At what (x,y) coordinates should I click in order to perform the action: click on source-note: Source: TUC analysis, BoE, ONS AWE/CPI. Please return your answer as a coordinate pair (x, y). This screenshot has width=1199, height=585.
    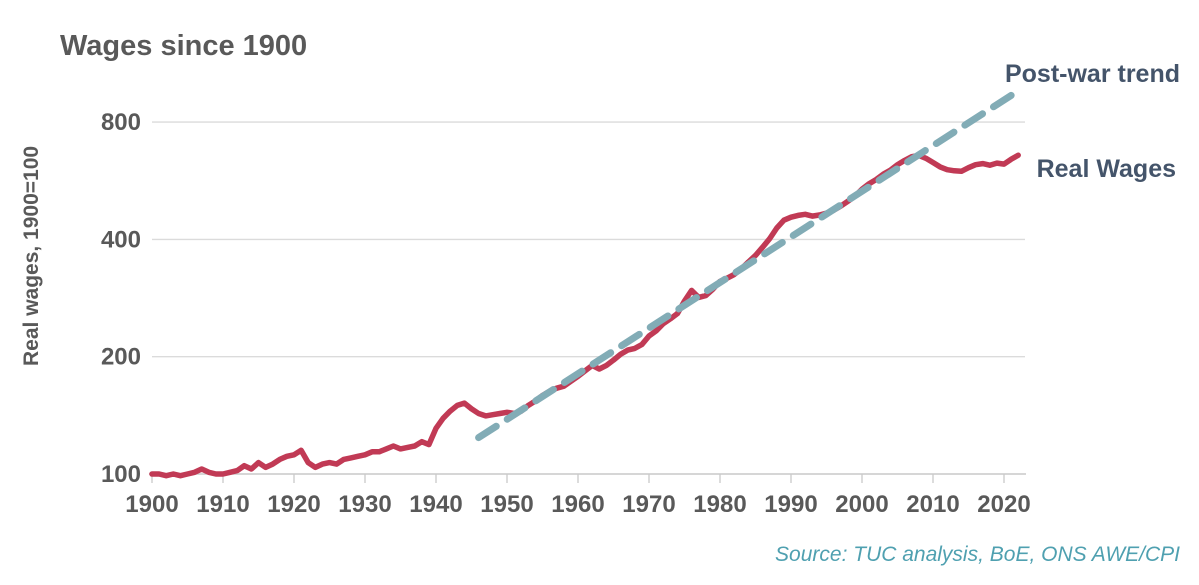
    Looking at the image, I should click on (977, 554).